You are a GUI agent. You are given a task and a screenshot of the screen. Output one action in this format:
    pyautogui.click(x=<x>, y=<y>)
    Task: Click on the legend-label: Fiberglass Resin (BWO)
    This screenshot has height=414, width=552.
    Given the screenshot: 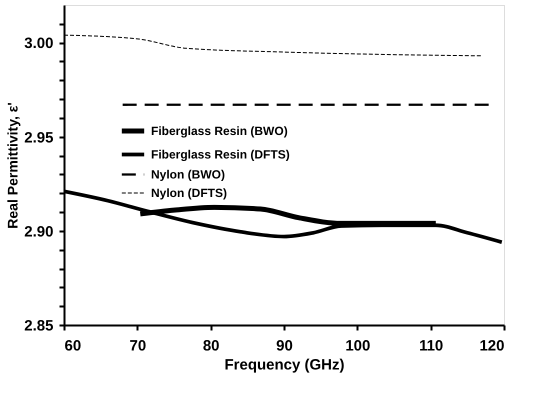 What is the action you would take?
    pyautogui.click(x=219, y=131)
    